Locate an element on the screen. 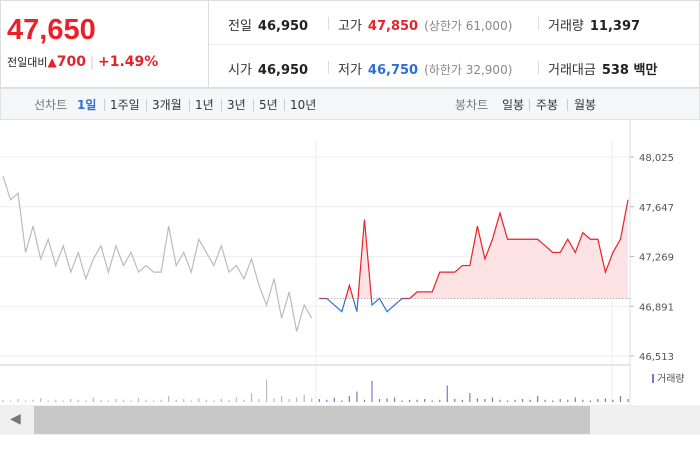  stat-label: 시가 is located at coordinates (240, 70).